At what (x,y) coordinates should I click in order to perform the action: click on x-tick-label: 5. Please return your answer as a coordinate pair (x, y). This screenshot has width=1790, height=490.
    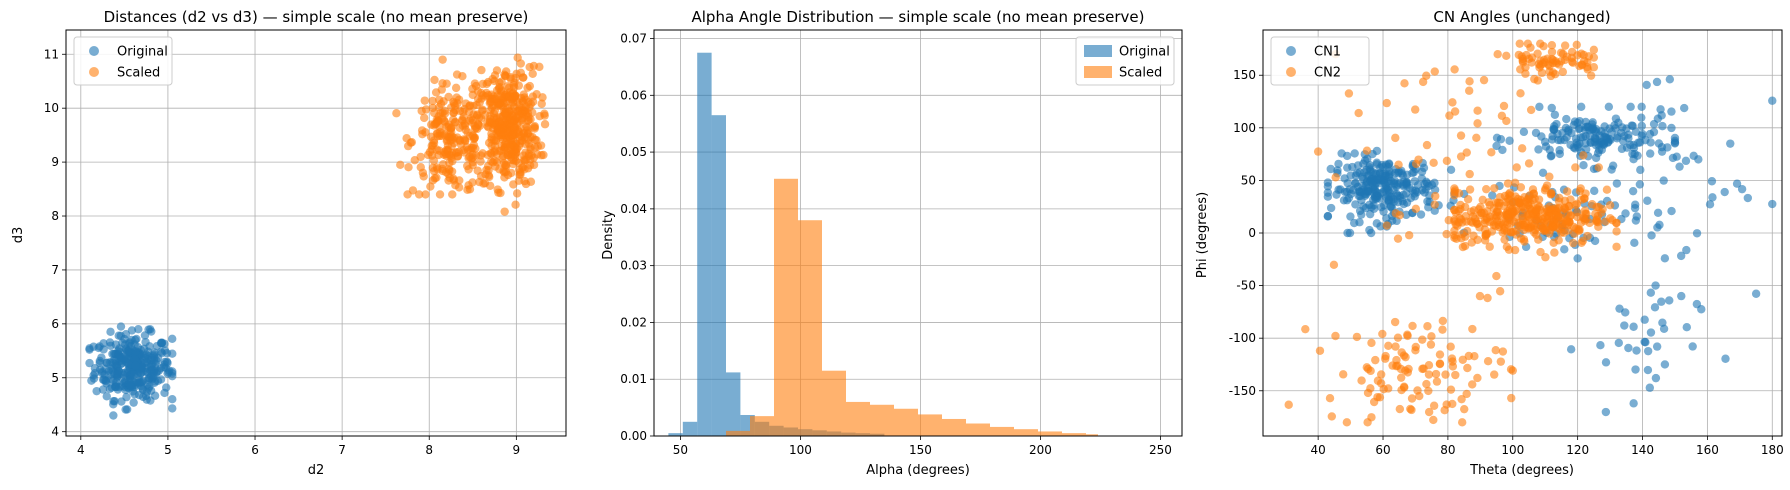
    Looking at the image, I should click on (168, 450).